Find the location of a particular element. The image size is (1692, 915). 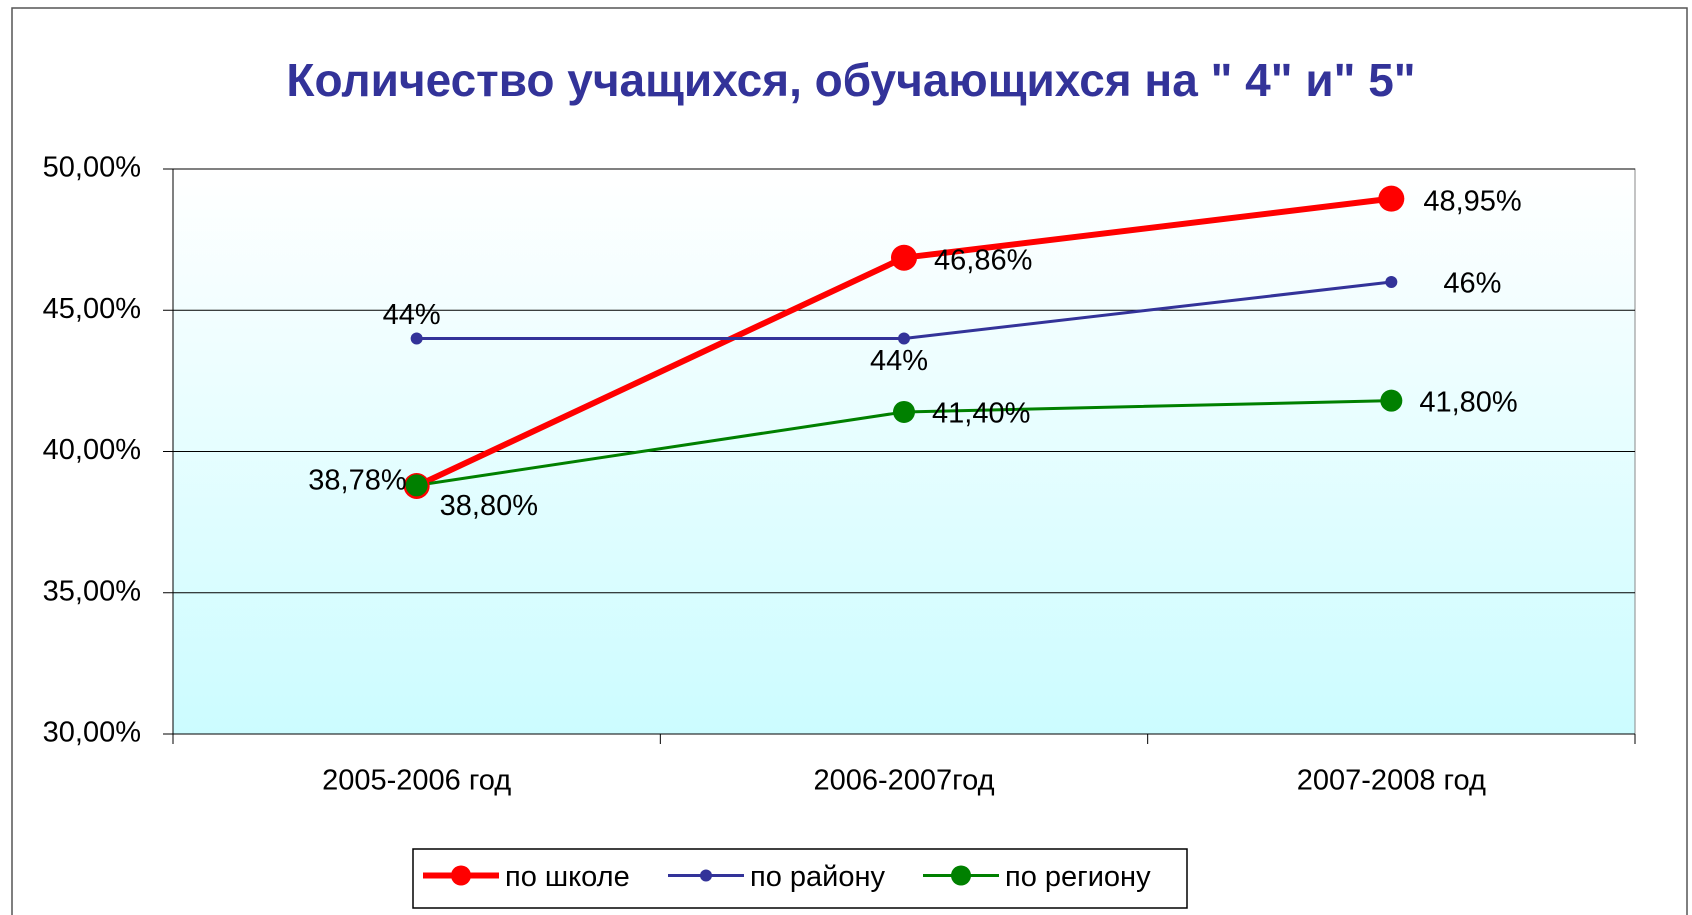

data-label: 48,95% is located at coordinates (1472, 201).